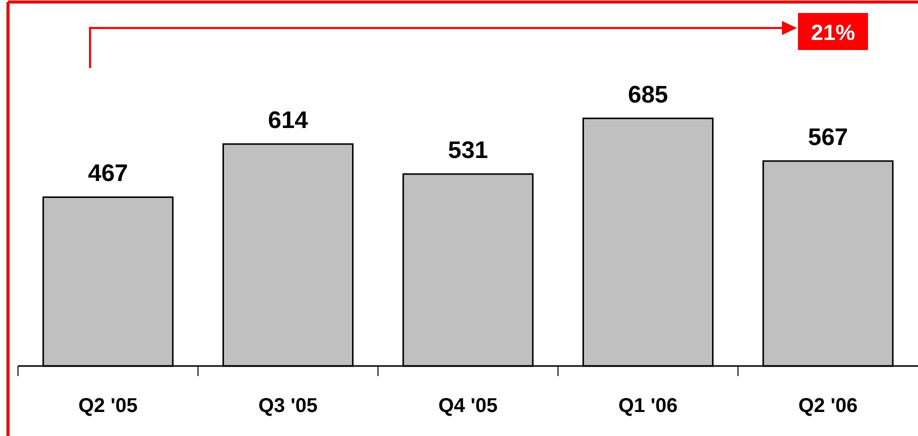 The width and height of the screenshot is (918, 436). Describe the element at coordinates (468, 150) in the screenshot. I see `data-label: 531` at that location.